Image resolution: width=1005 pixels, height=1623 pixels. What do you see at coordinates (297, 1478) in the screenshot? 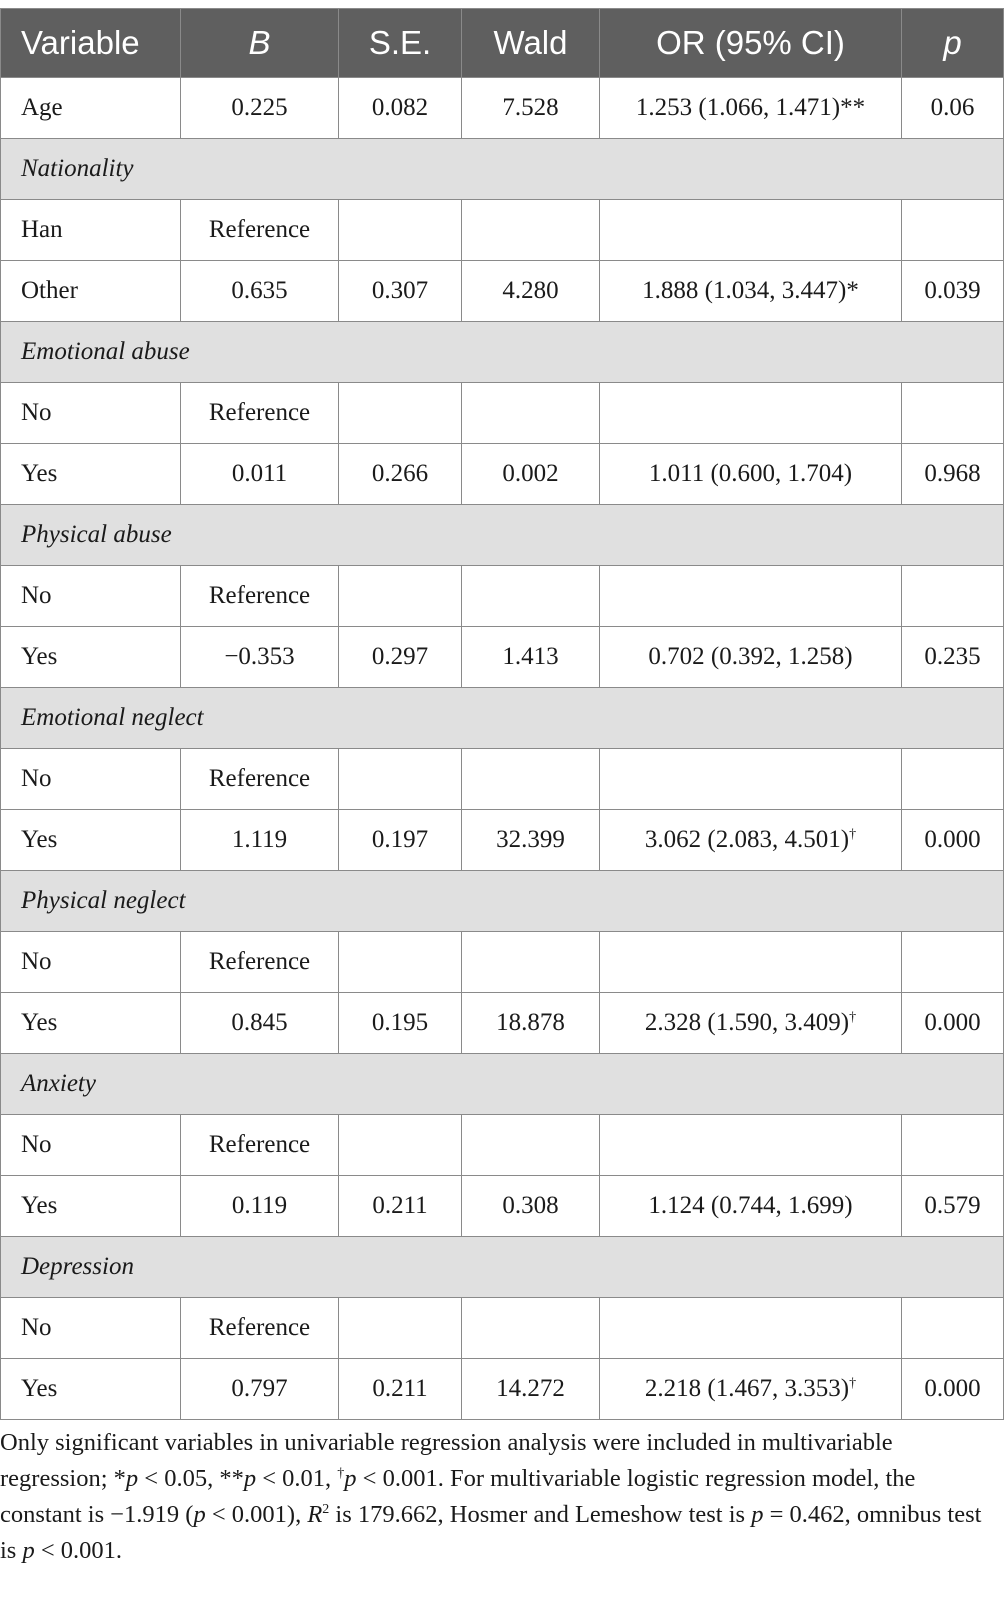
I see `note-text: < 0.01,` at bounding box center [297, 1478].